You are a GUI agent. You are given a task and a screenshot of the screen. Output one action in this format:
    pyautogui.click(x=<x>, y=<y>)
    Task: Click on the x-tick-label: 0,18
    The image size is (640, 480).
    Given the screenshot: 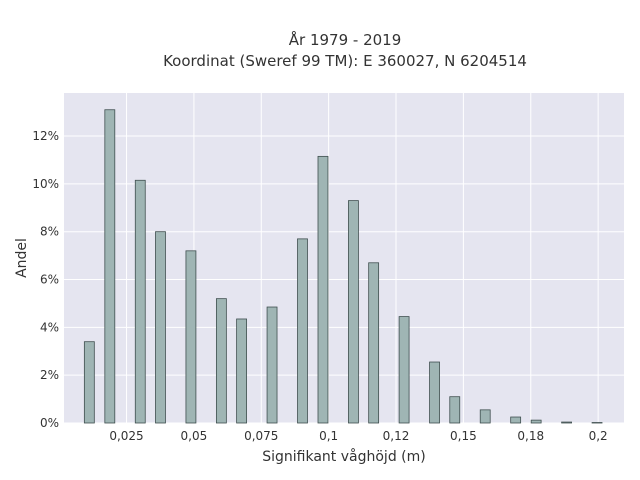 What is the action you would take?
    pyautogui.click(x=530, y=436)
    